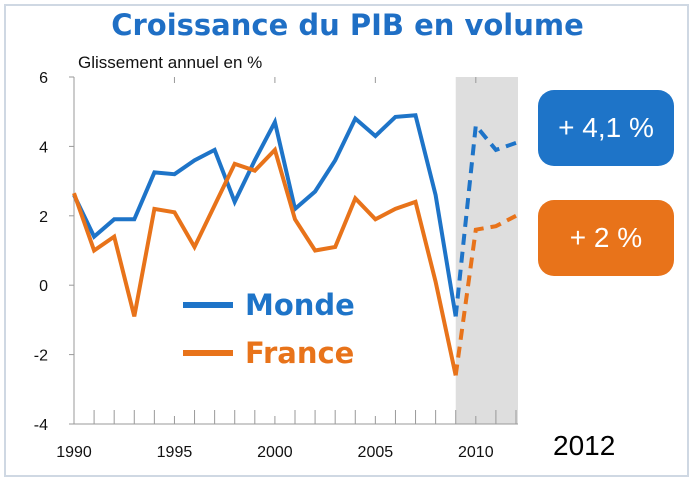  I want to click on y-tick-label: 4, so click(43, 147).